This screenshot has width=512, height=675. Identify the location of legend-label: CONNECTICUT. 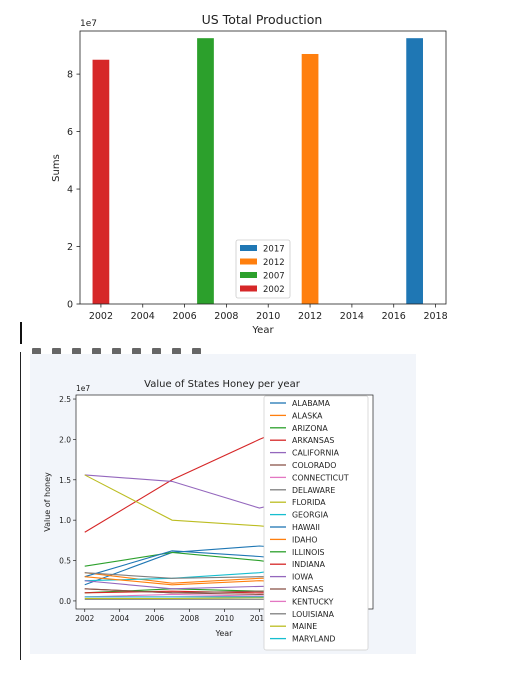
(320, 477).